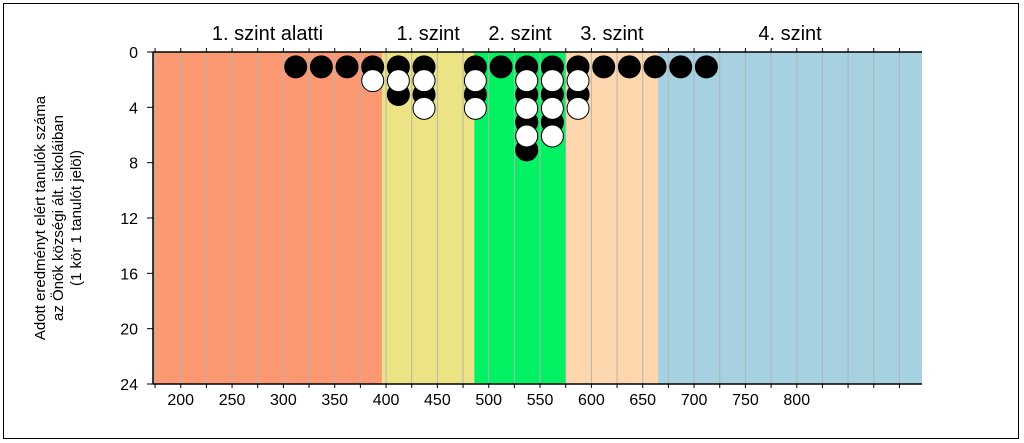 This screenshot has height=443, width=1024. I want to click on x-tick-label: 550, so click(540, 400).